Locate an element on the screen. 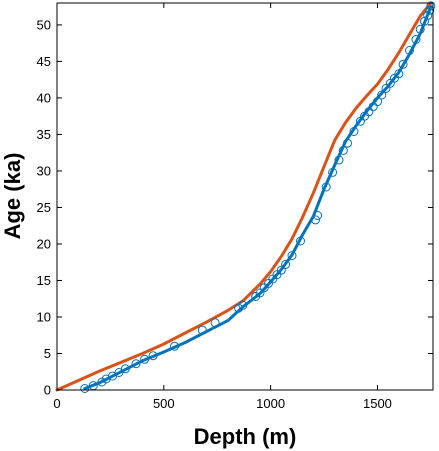 The height and width of the screenshot is (451, 439). y-tick-label: 10 is located at coordinates (44, 316).